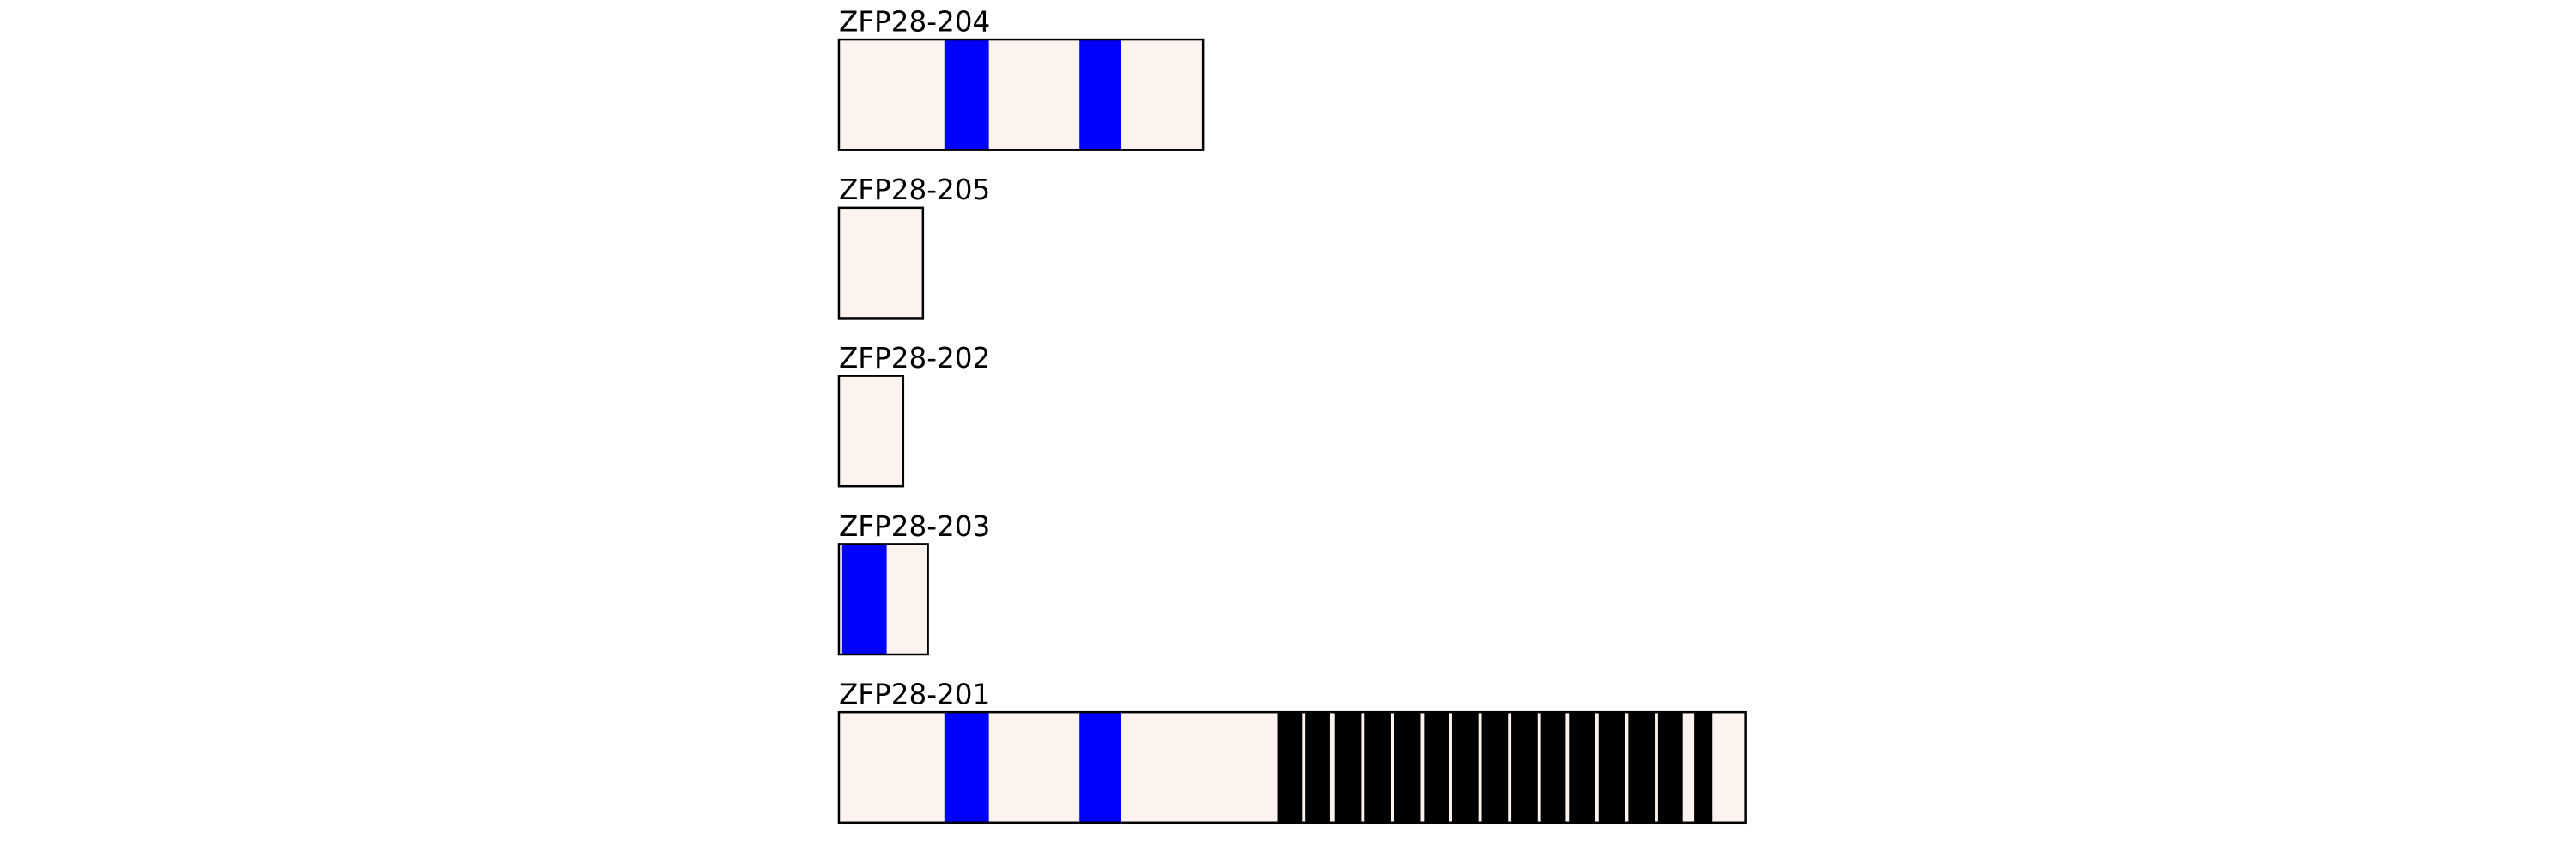 The width and height of the screenshot is (2576, 859). I want to click on track-label: ZFP28-205, so click(914, 190).